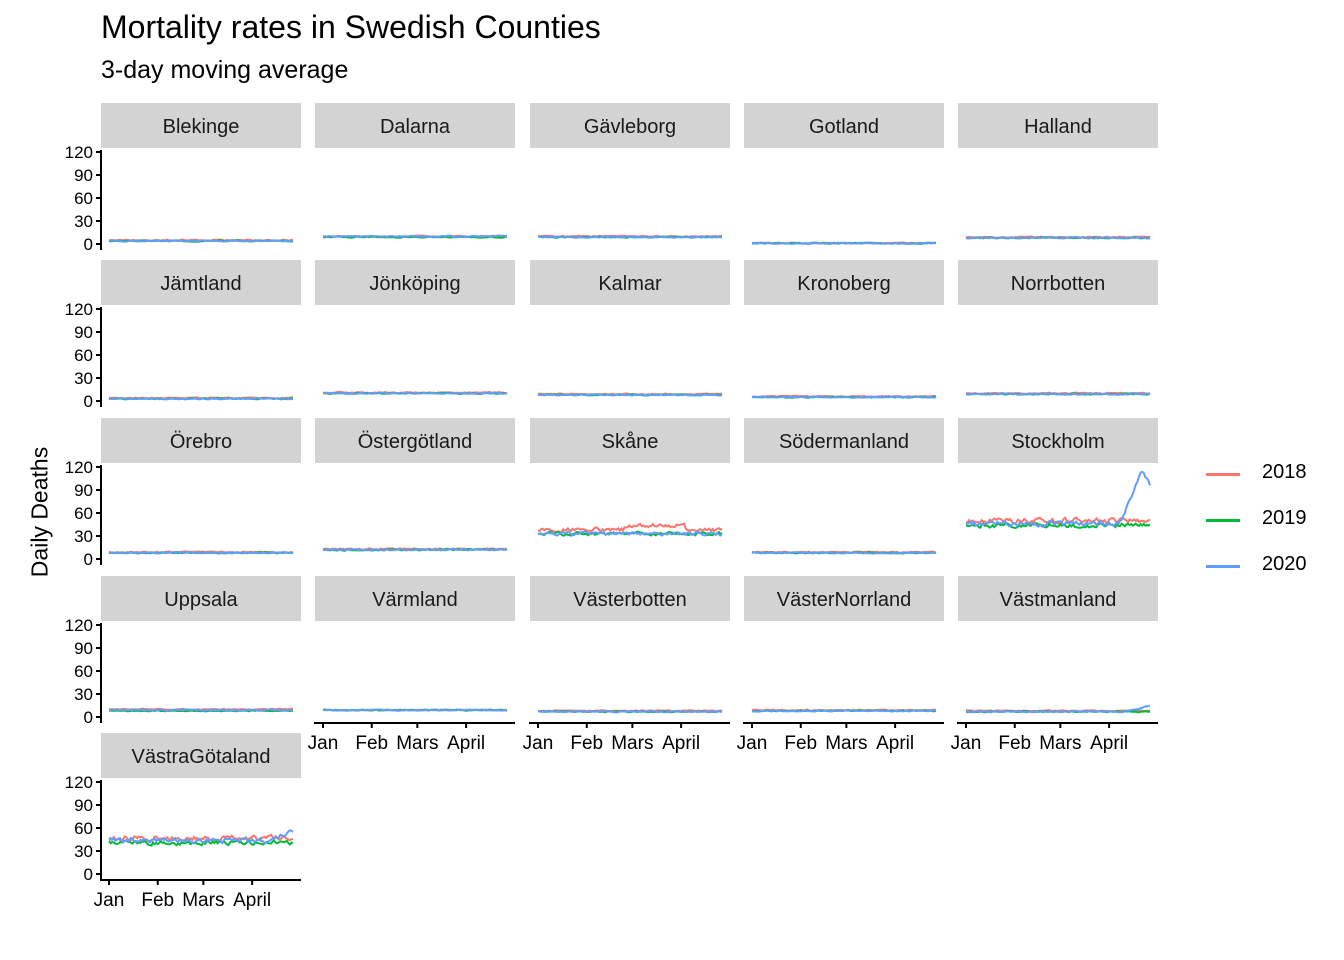 The width and height of the screenshot is (1344, 960). What do you see at coordinates (1058, 328) in the screenshot?
I see `facet-panel: Norrbotten` at bounding box center [1058, 328].